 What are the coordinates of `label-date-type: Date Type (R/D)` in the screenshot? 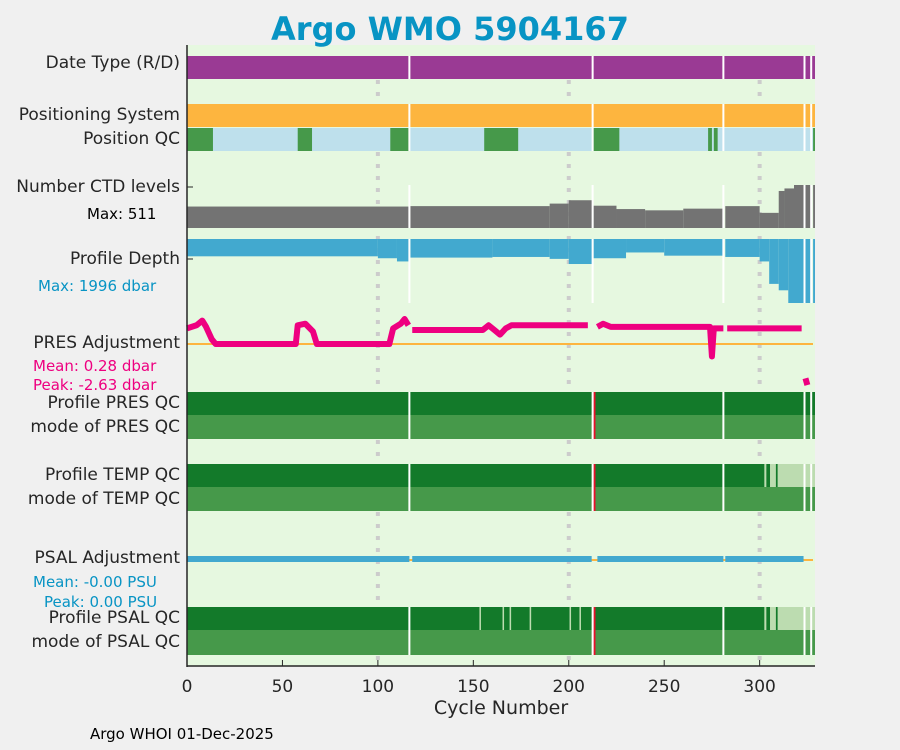 It's located at (112, 63).